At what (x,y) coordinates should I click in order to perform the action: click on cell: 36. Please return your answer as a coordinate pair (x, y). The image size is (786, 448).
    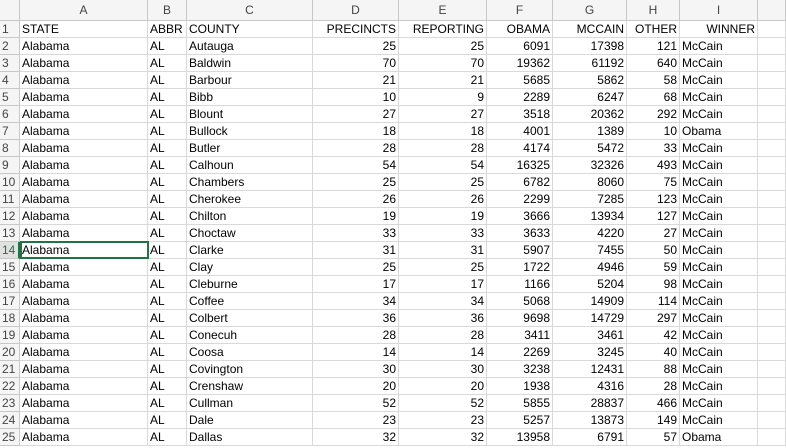
    Looking at the image, I should click on (443, 318).